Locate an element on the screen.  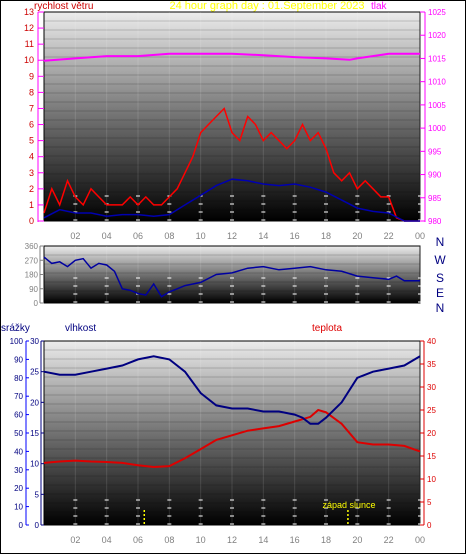
temperature-axis-tick-label: 40 is located at coordinates (431, 341).